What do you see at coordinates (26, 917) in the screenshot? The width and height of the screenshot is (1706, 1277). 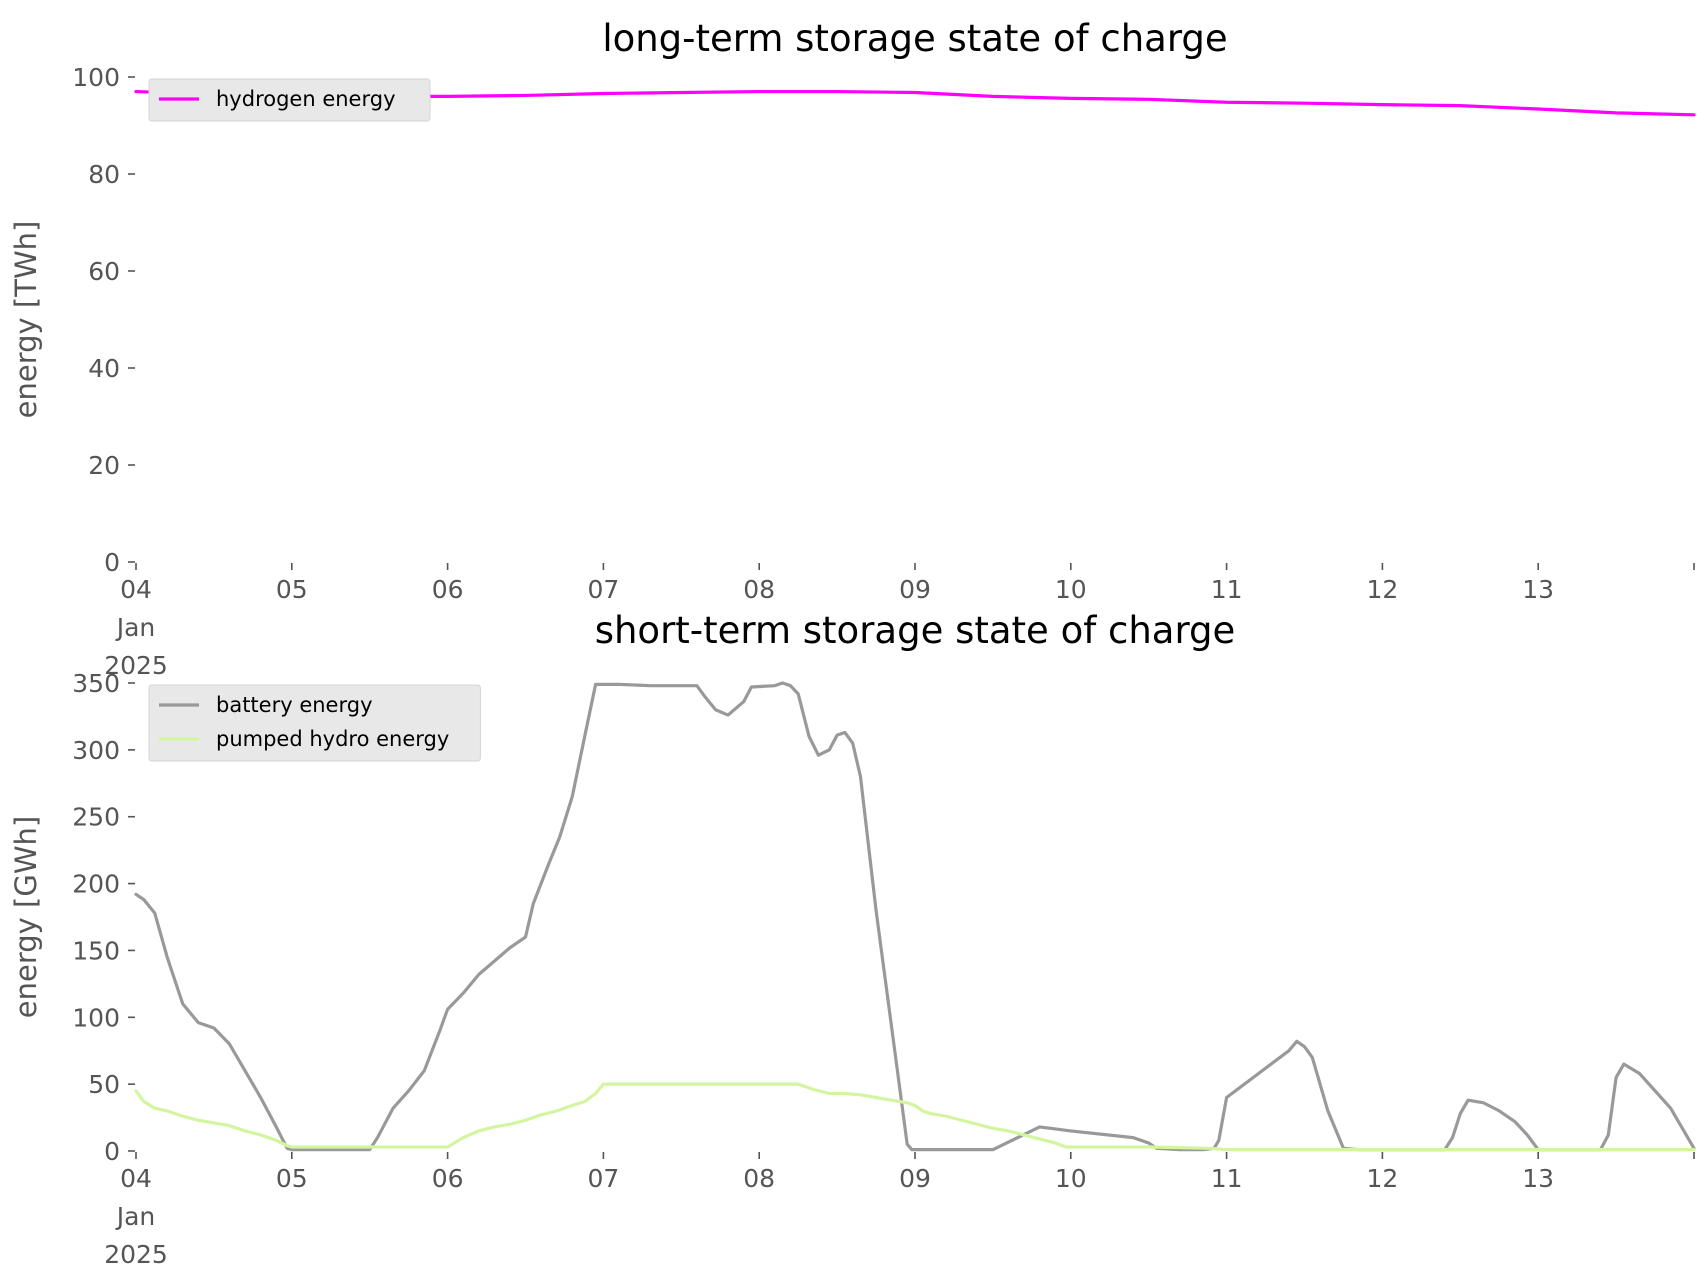 I see `y-axis-label: energy [GWh]` at bounding box center [26, 917].